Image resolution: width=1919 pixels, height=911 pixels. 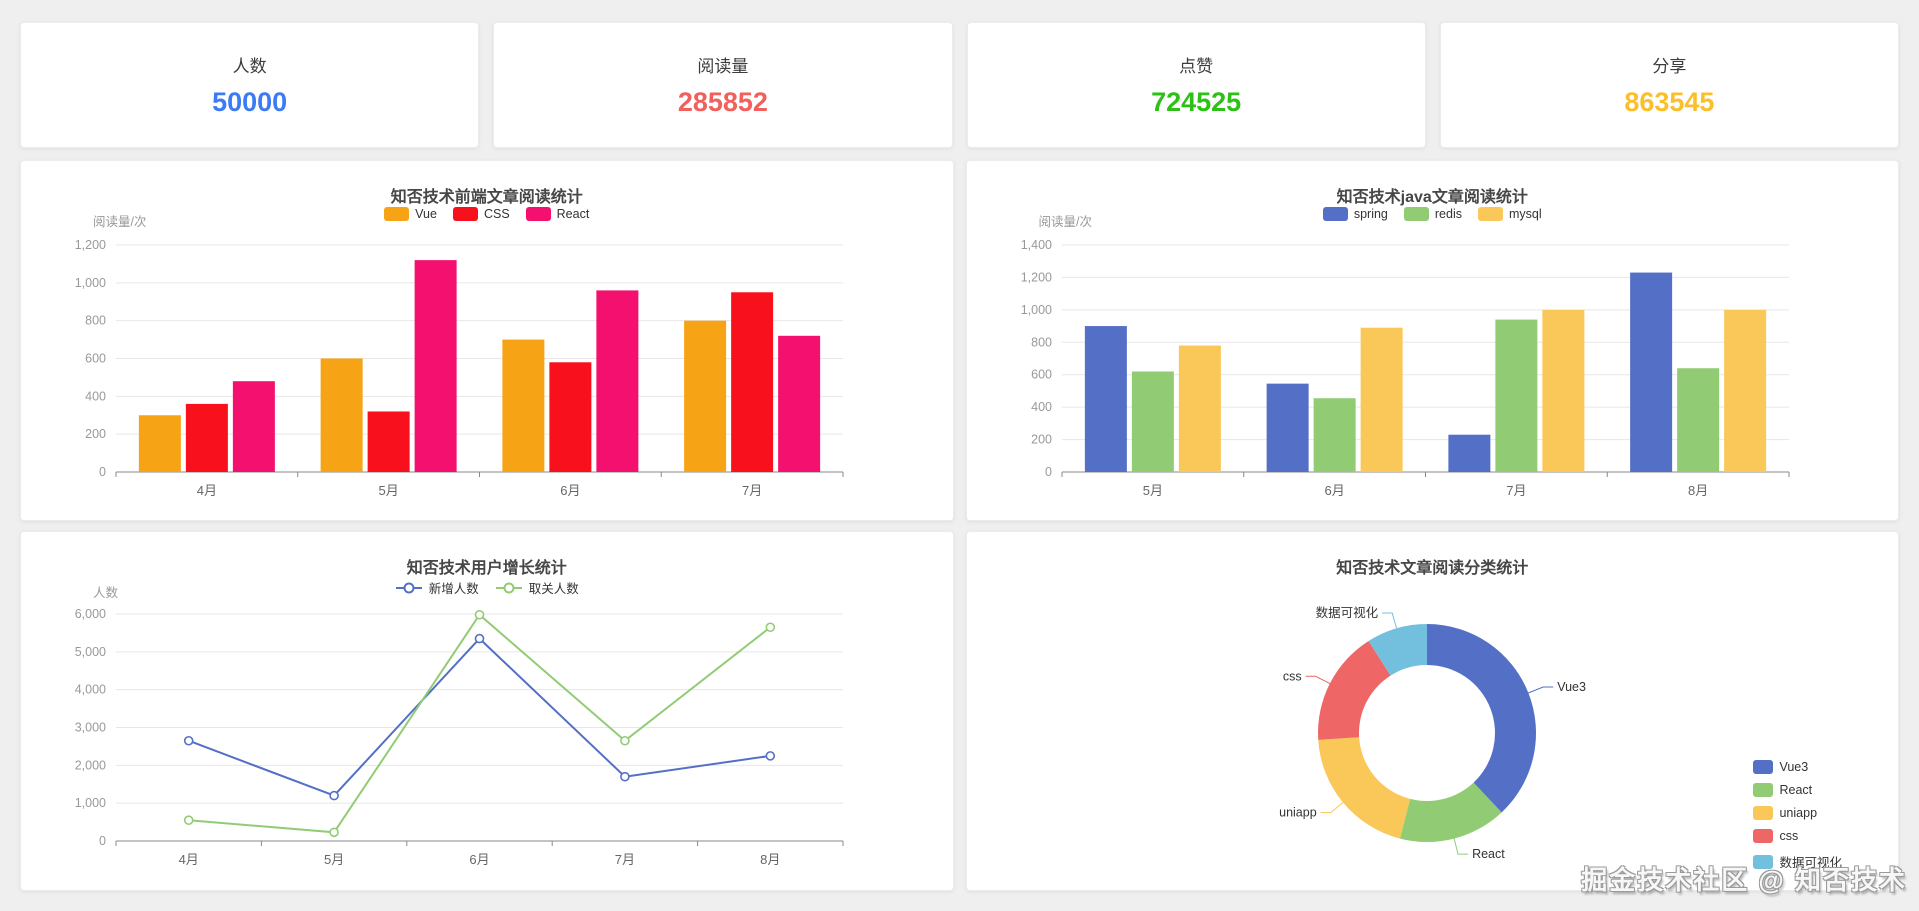 I want to click on svg-text: 5,000, so click(x=90, y=652).